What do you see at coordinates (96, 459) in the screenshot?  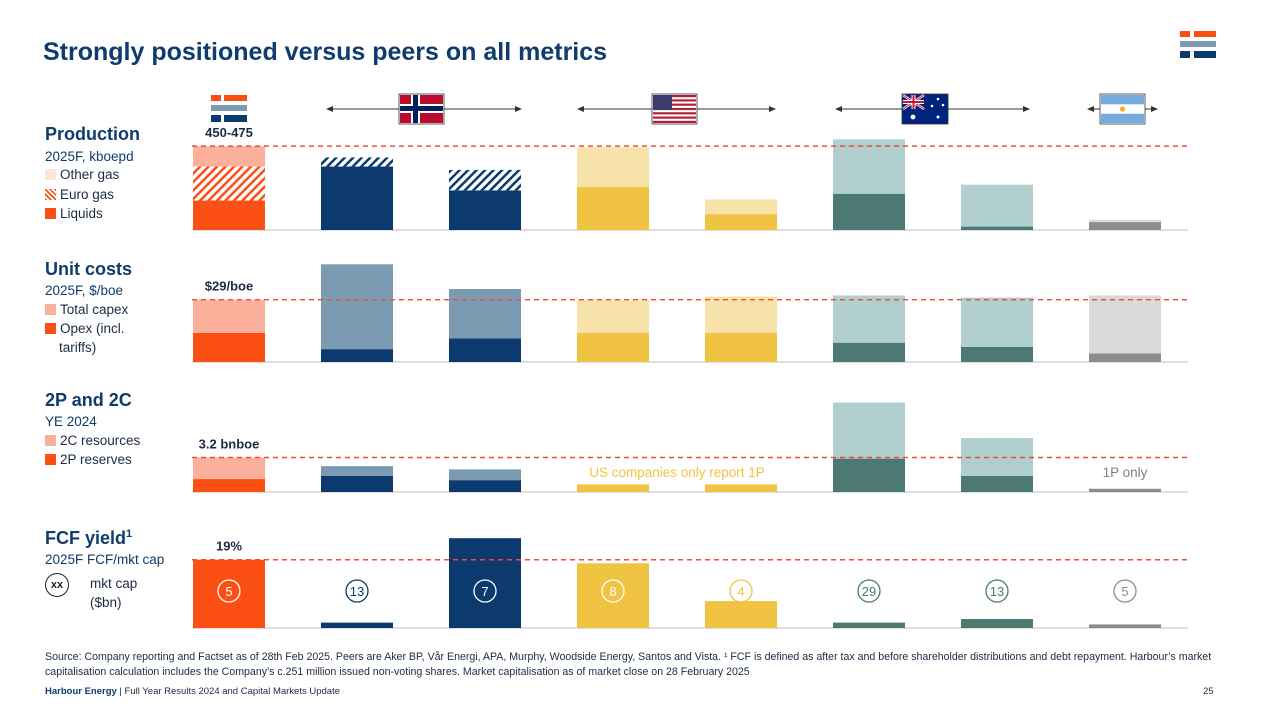 I see `legend-label: 2P reserves` at bounding box center [96, 459].